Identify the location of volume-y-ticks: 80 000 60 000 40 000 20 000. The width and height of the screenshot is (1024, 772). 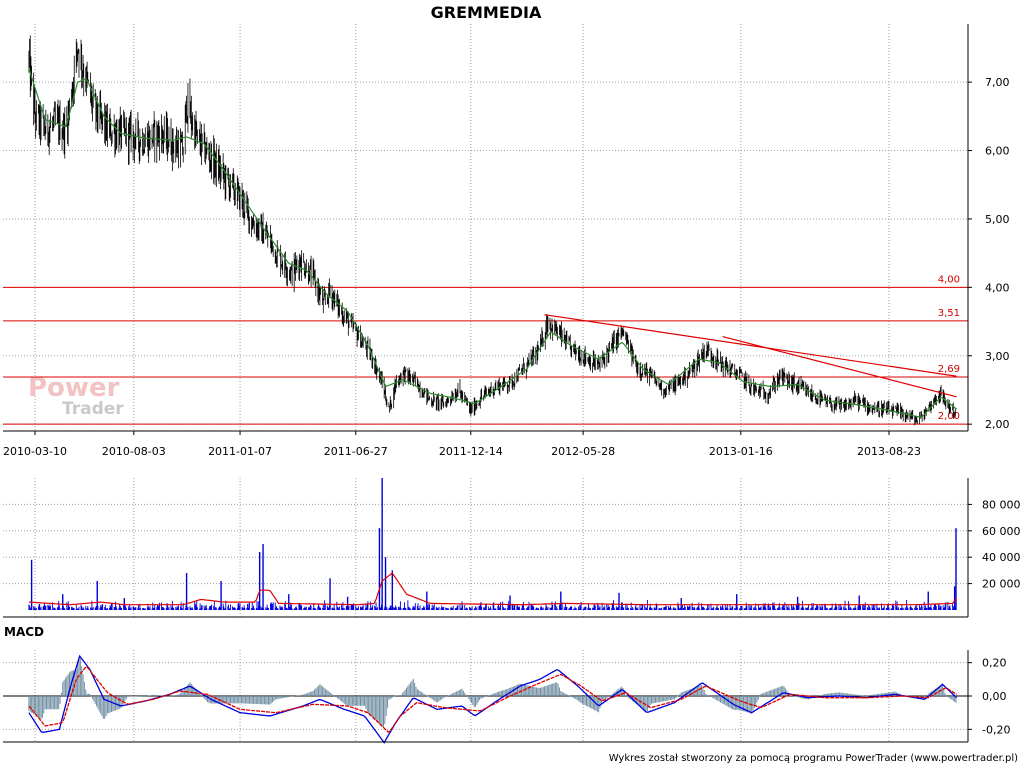
(994, 544).